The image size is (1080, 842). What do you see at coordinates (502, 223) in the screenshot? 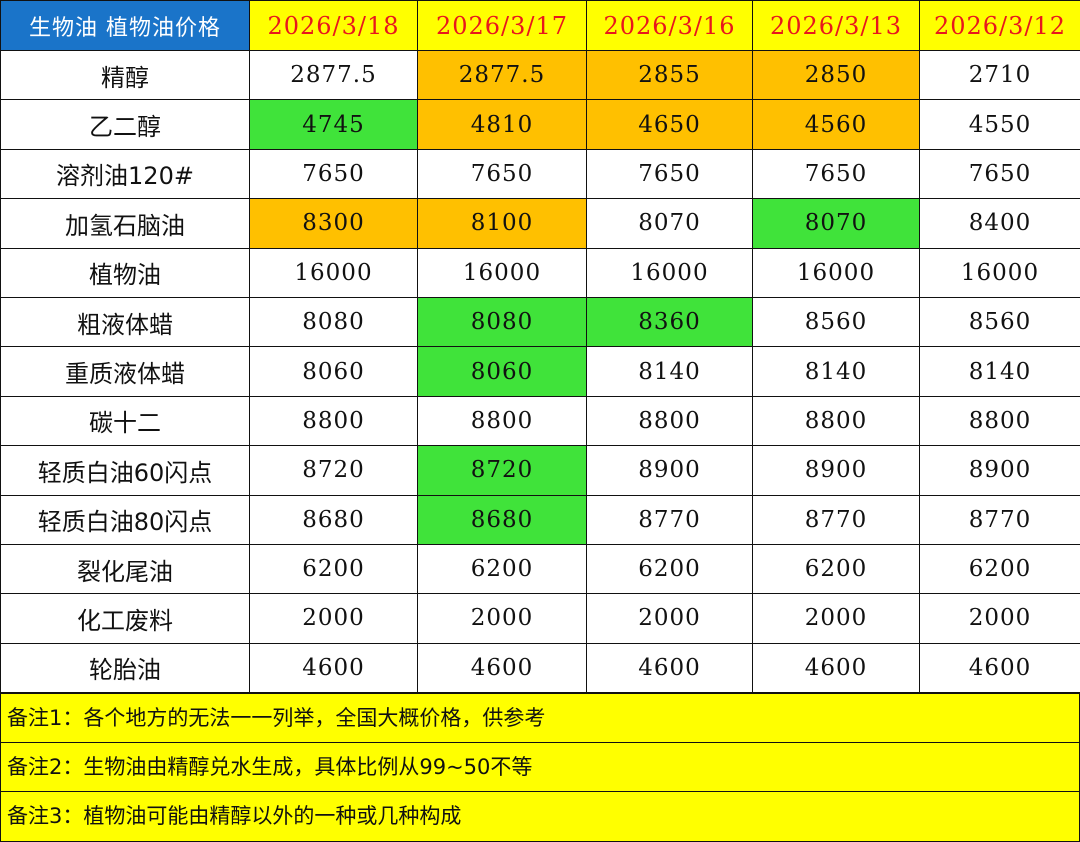
I see `price-cell: 8100` at bounding box center [502, 223].